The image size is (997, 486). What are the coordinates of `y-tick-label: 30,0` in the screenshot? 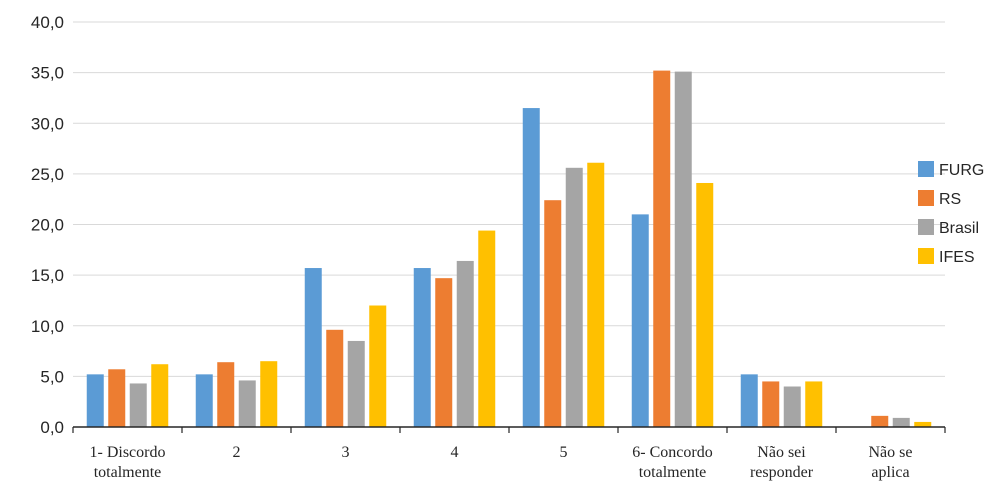 It's located at (47, 123).